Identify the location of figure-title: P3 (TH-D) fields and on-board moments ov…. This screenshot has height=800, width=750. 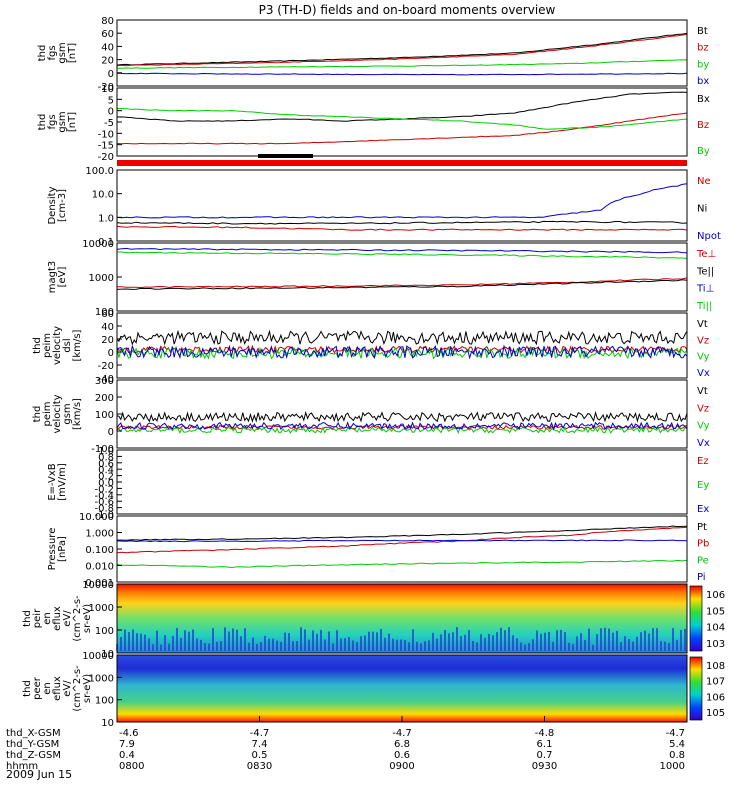
(407, 10).